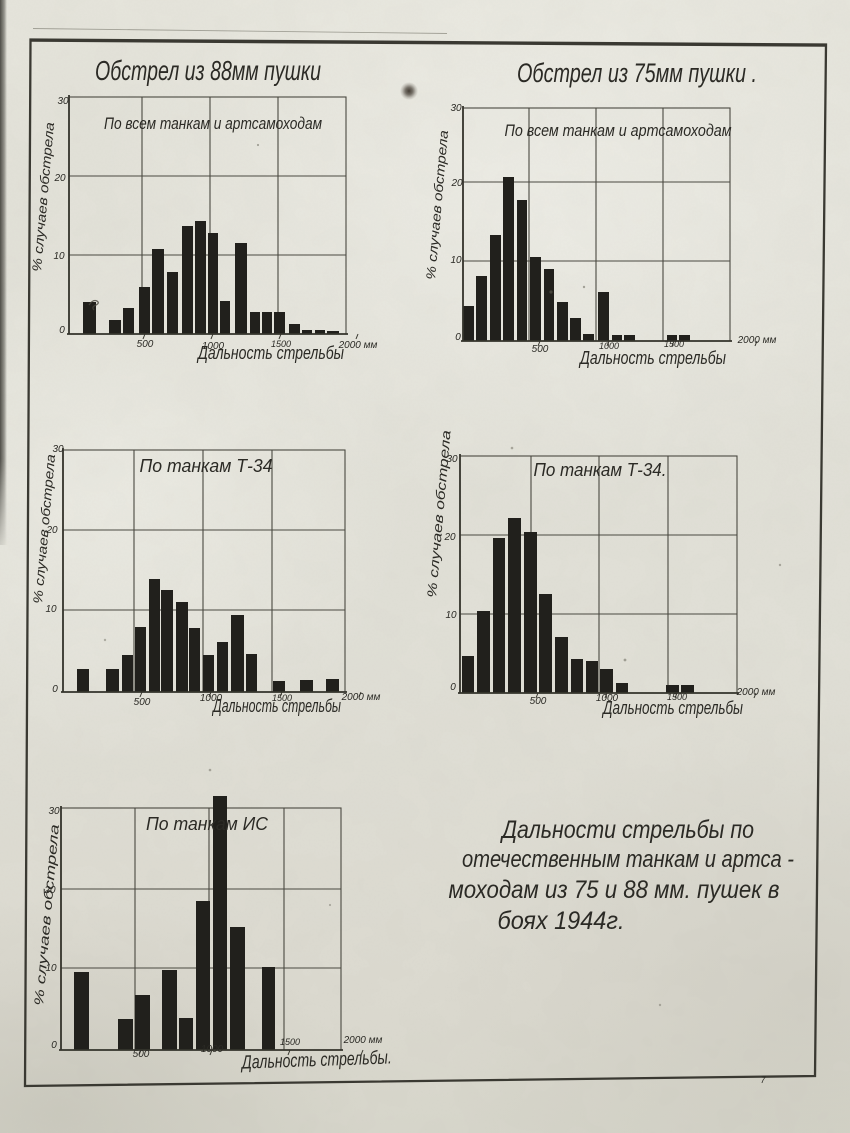 The image size is (850, 1133). Describe the element at coordinates (637, 73) in the screenshot. I see `svg-text: Обстрел из 75мм пушки .` at that location.